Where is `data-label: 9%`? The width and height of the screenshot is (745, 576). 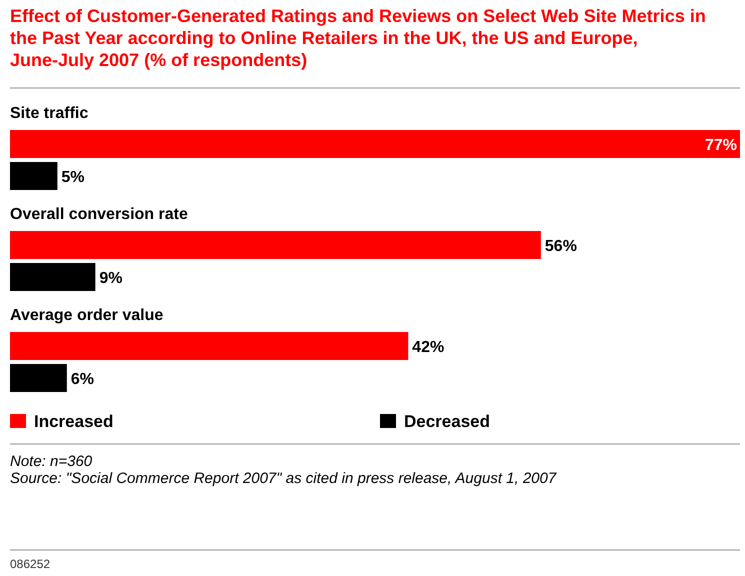 data-label: 9% is located at coordinates (110, 278).